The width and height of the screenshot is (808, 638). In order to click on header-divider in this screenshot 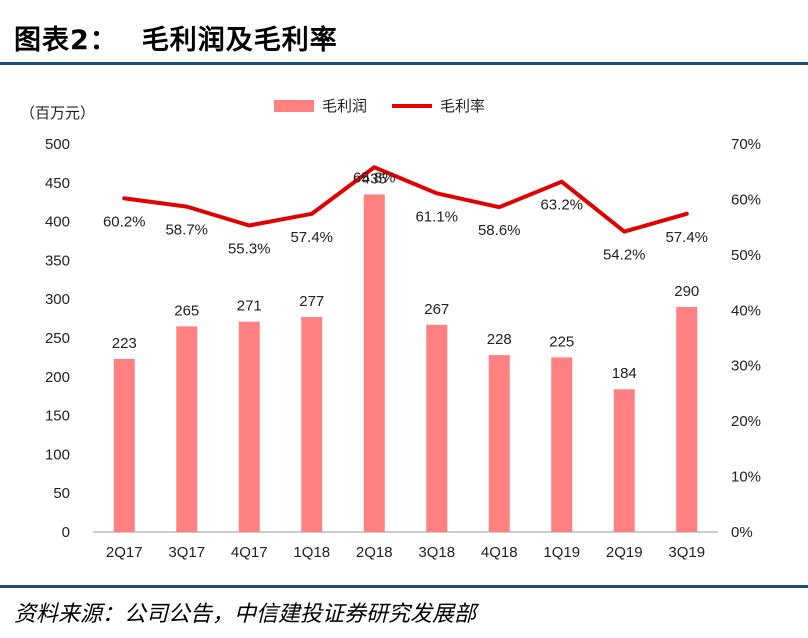, I will do `click(404, 63)`.